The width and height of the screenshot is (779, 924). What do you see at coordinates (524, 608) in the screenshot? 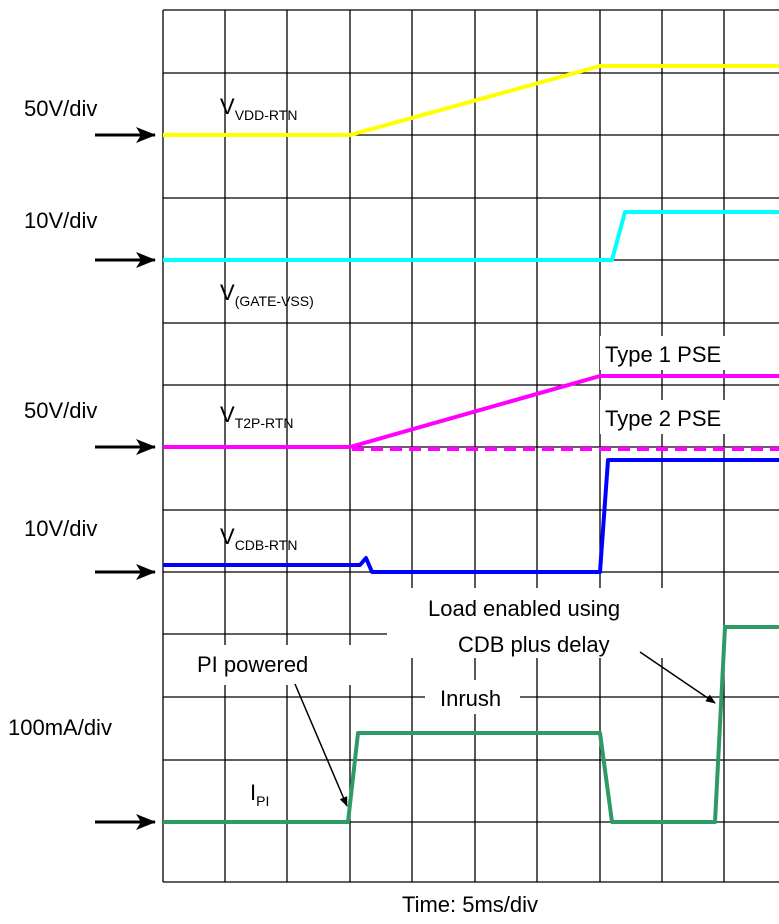
I see `annotation: Load enabled using` at bounding box center [524, 608].